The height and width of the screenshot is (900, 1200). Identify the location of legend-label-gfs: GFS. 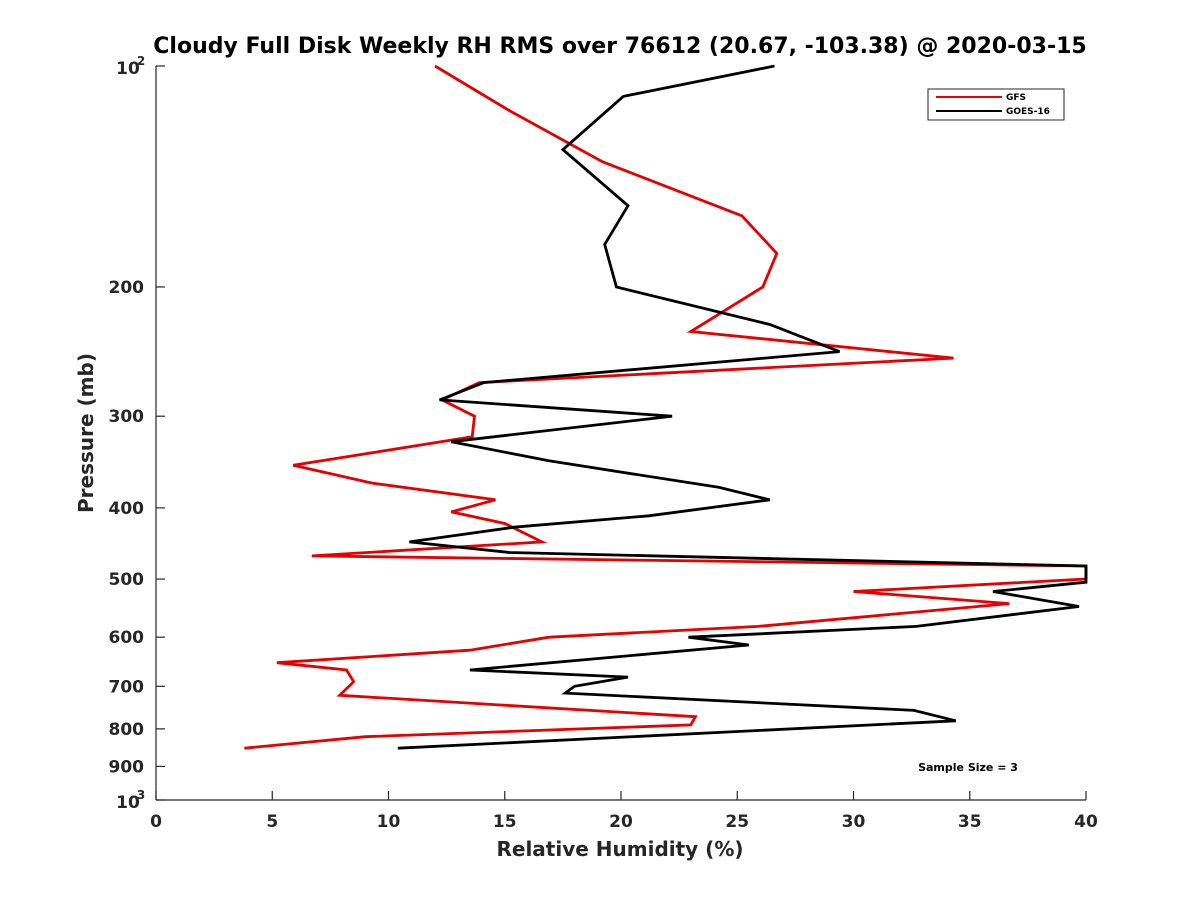
(1016, 98).